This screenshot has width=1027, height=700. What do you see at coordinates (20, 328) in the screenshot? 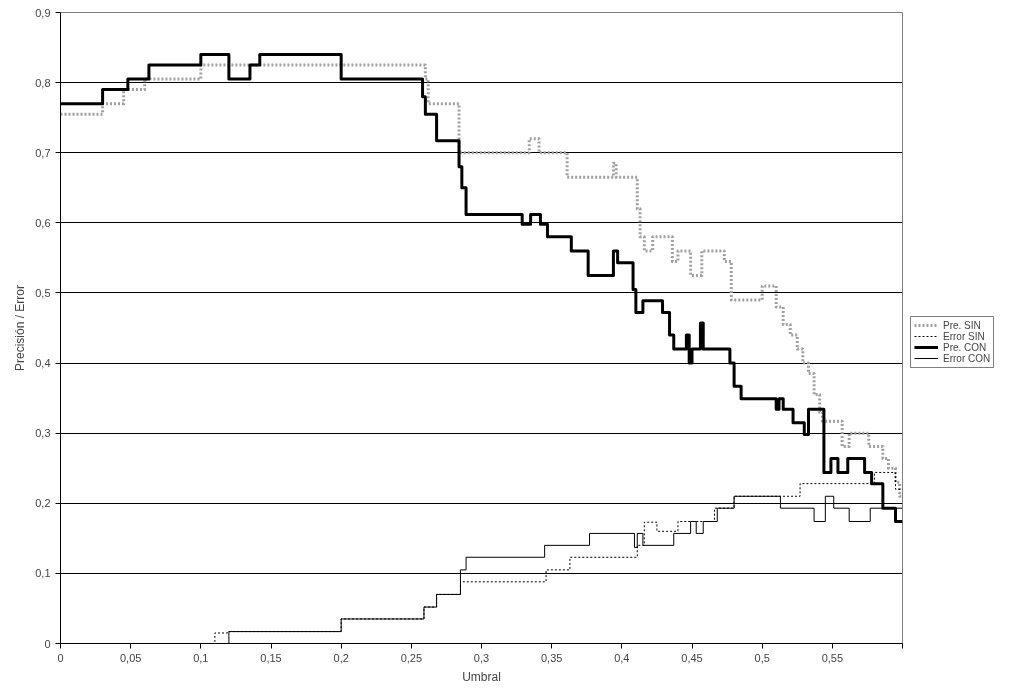
I see `y-axis-title: Precisión / Error` at bounding box center [20, 328].